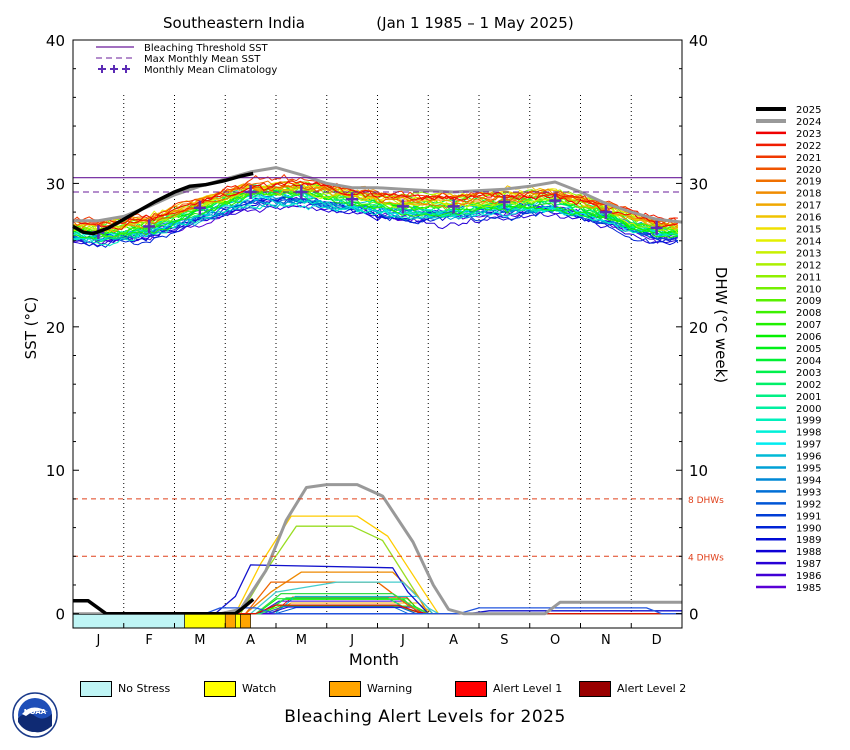  What do you see at coordinates (698, 184) in the screenshot?
I see `y-tick-label-right: 30` at bounding box center [698, 184].